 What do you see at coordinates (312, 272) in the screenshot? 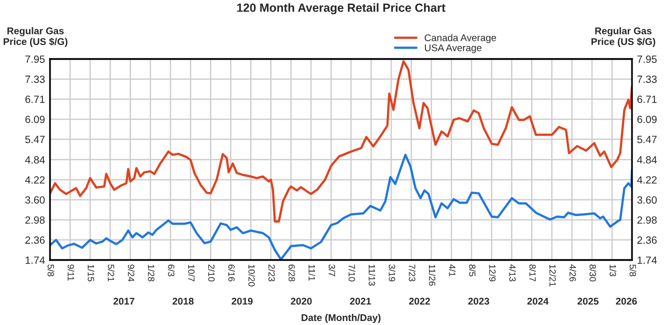
I see `x-tick-label: 11/1` at bounding box center [312, 272].